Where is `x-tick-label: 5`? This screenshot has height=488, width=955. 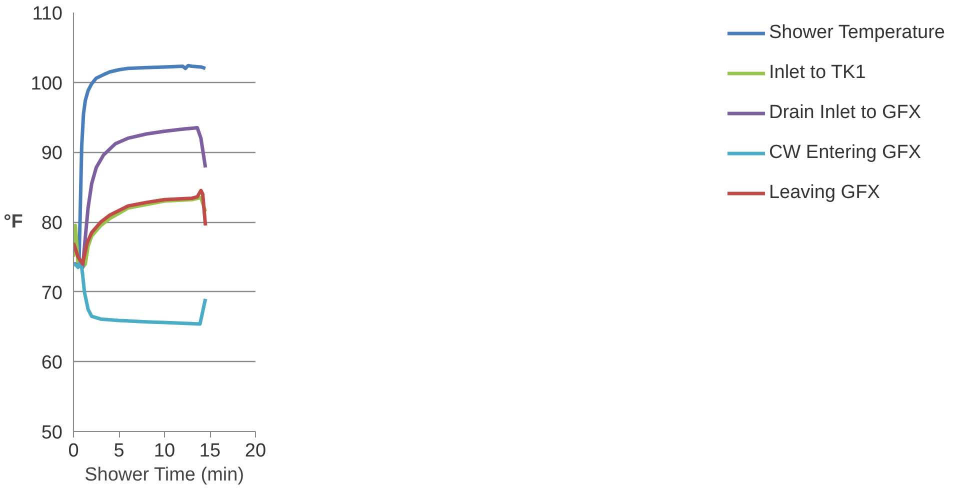 x-tick-label: 5 is located at coordinates (119, 451).